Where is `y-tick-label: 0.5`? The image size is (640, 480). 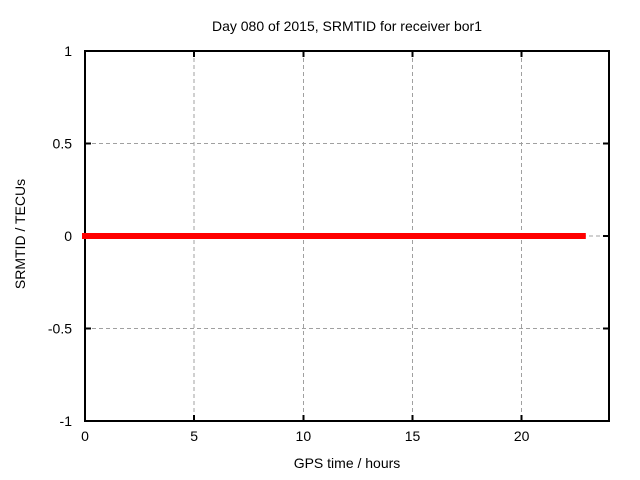
y-tick-label: 0.5 is located at coordinates (63, 144).